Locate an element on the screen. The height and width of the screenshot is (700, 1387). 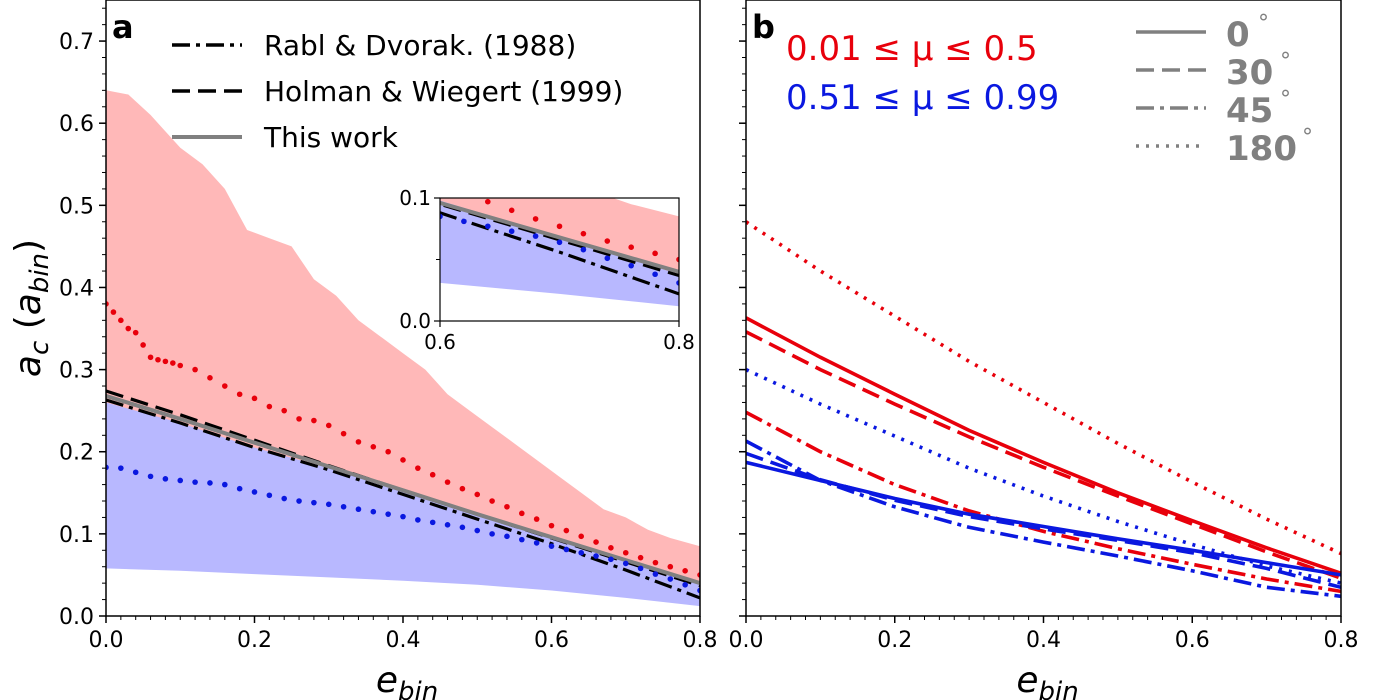
x-axis-title-sub: bin is located at coordinates (1058, 688).